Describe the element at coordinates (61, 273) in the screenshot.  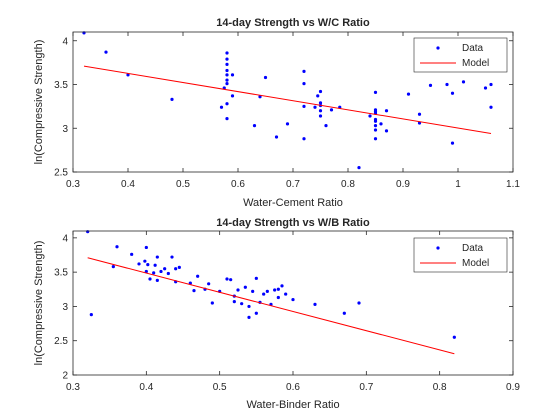
I see `y-tick-label: 3.5` at that location.